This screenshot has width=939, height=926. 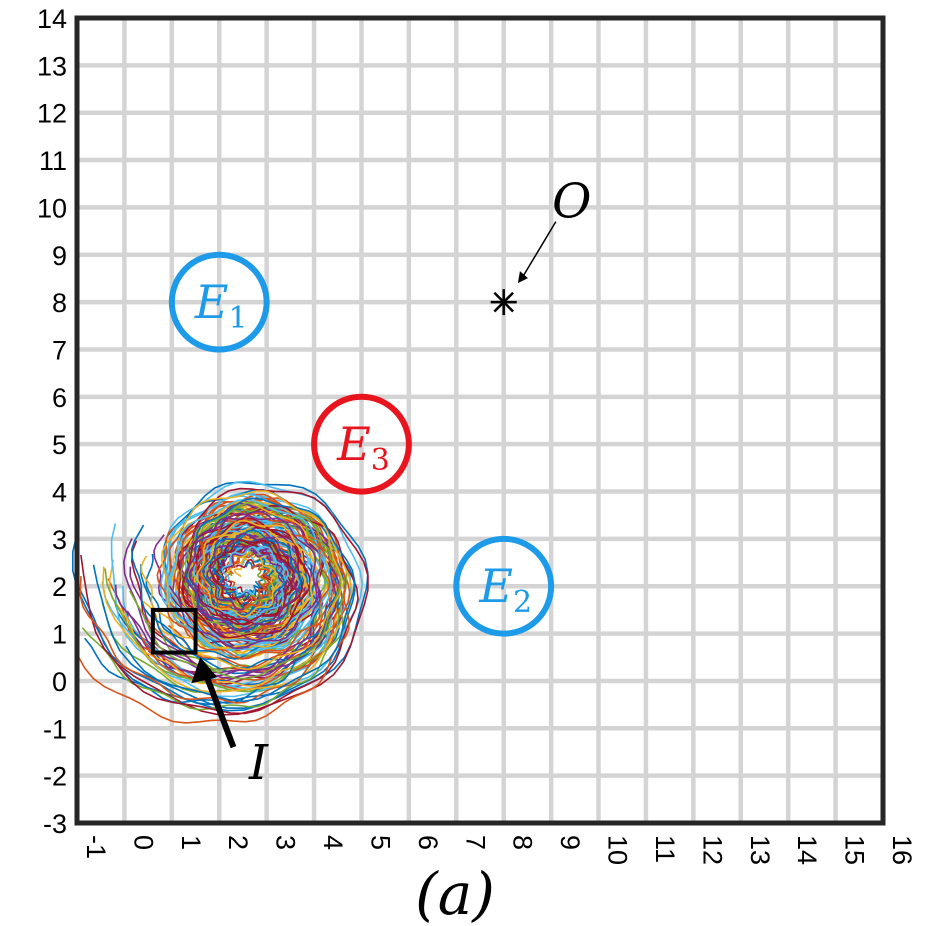 What do you see at coordinates (59, 445) in the screenshot?
I see `y-tick-label: 5` at bounding box center [59, 445].